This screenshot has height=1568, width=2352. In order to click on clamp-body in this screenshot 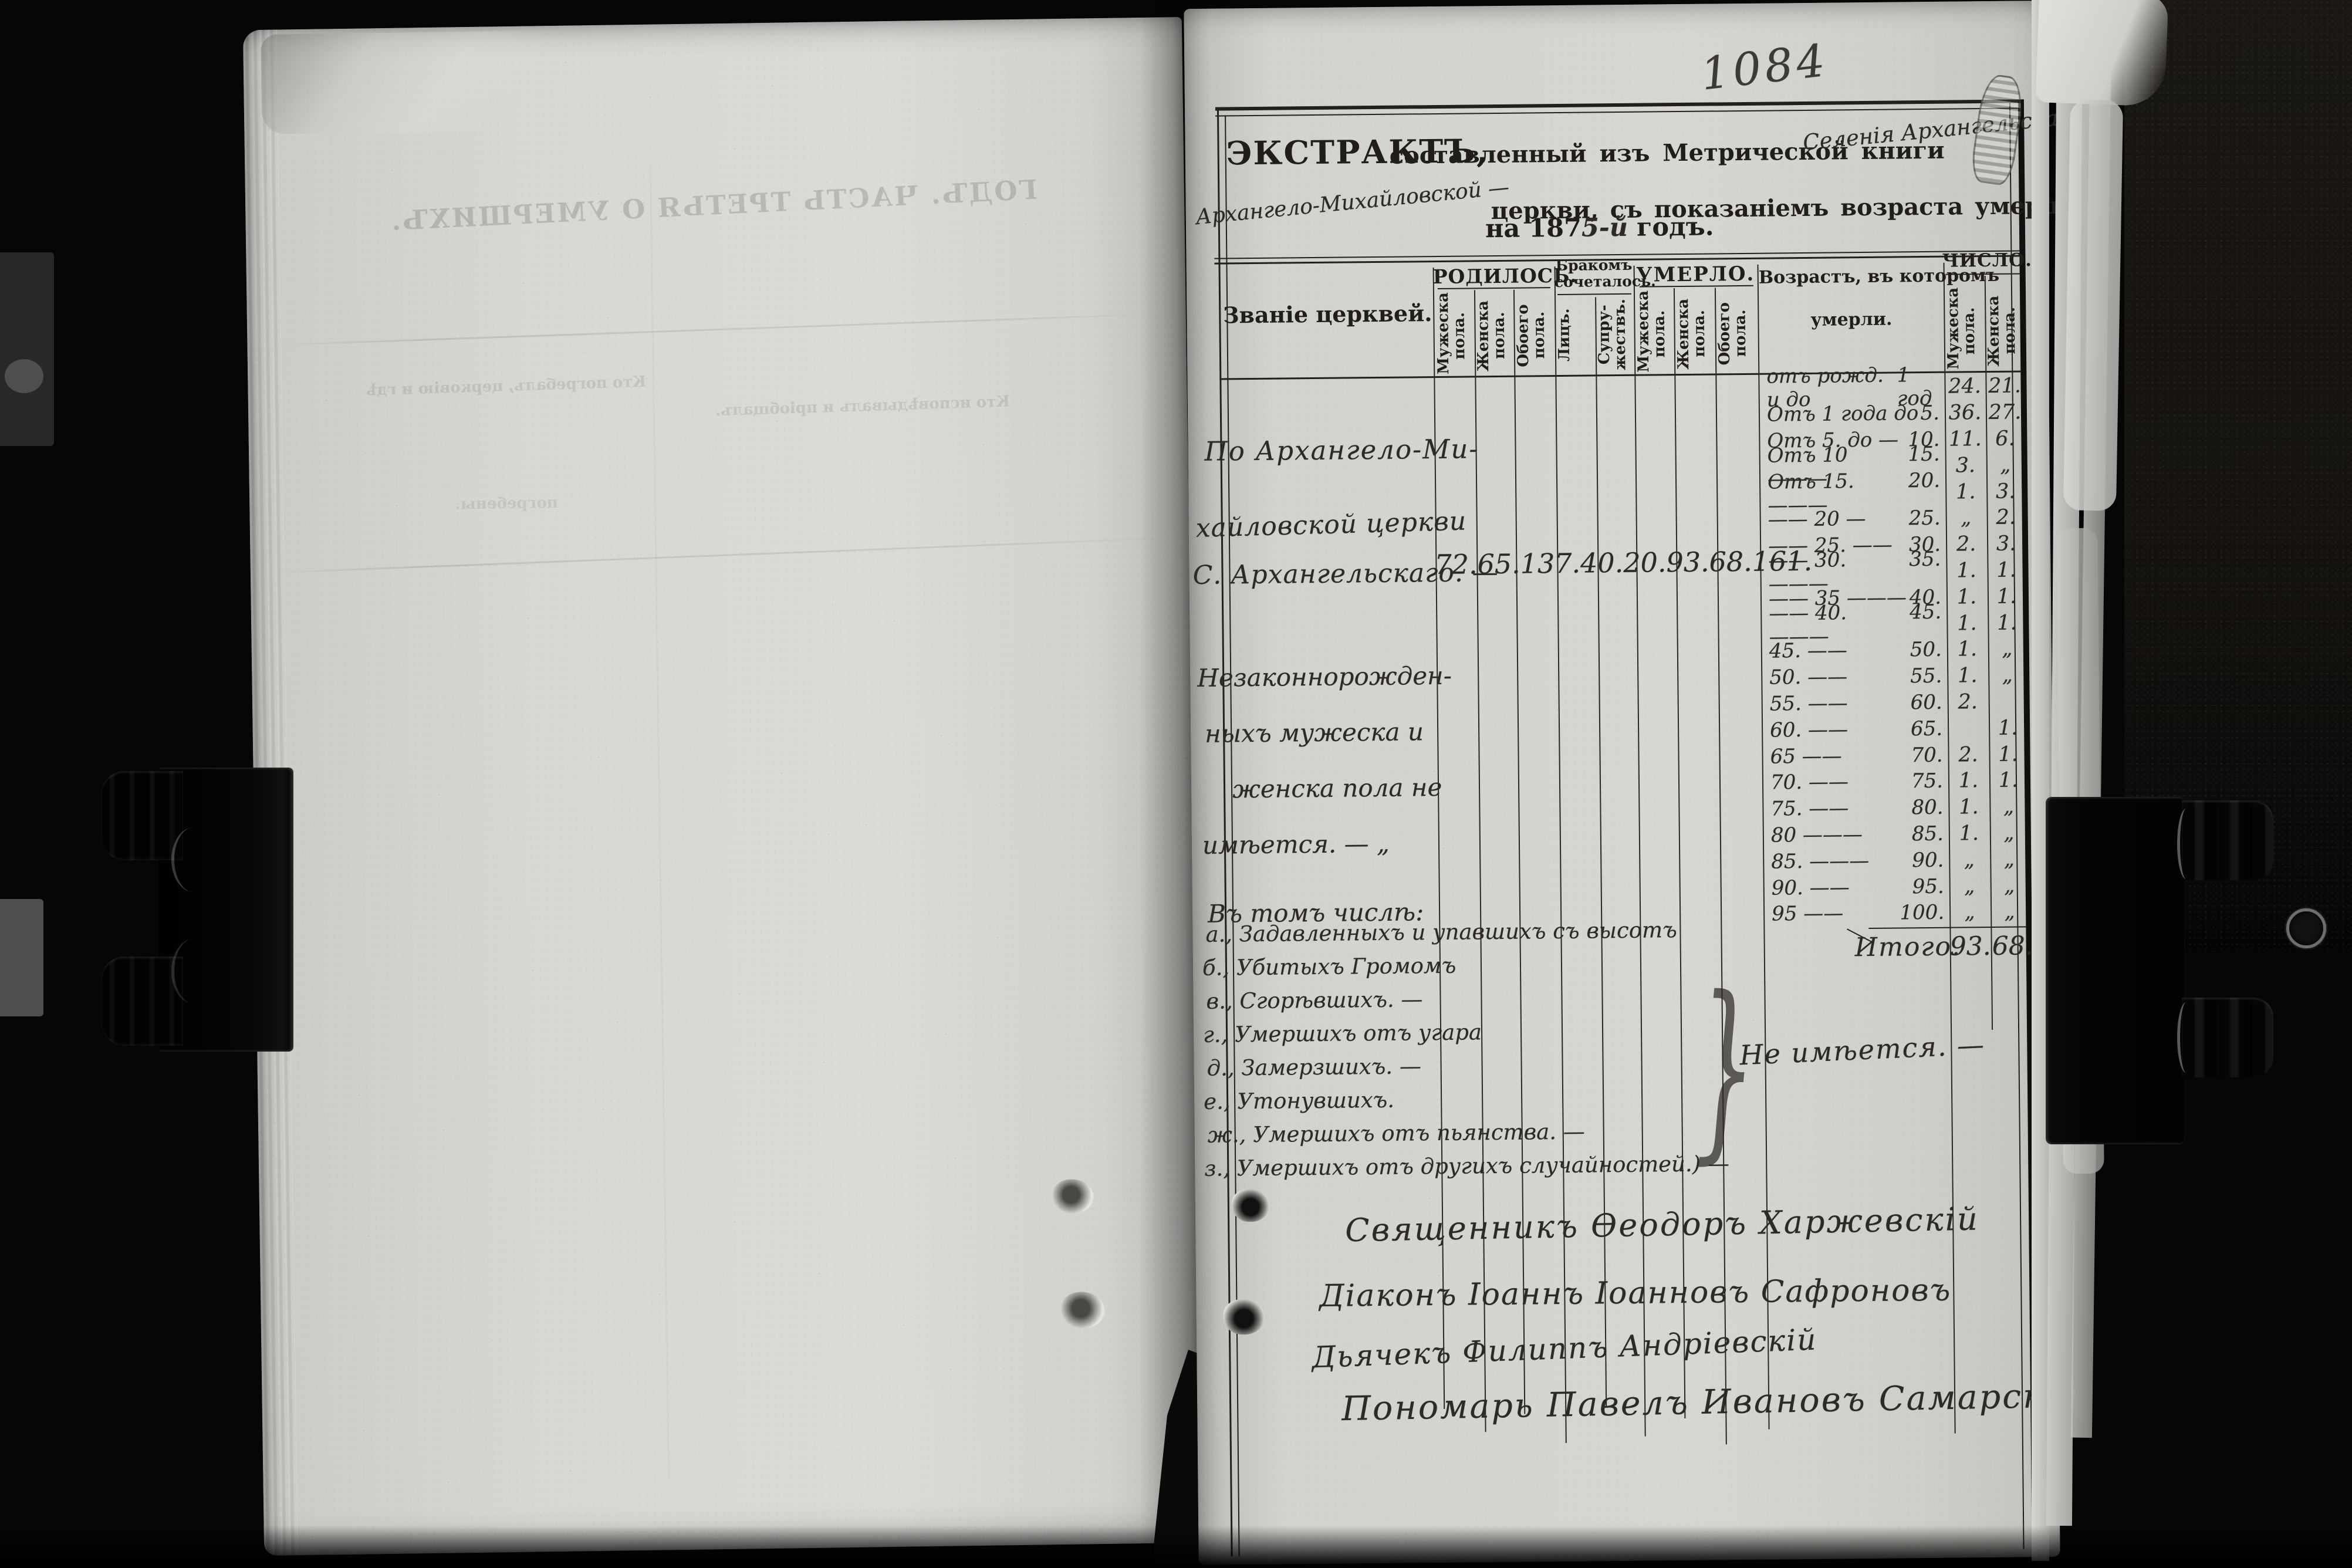, I will do `click(2115, 970)`.